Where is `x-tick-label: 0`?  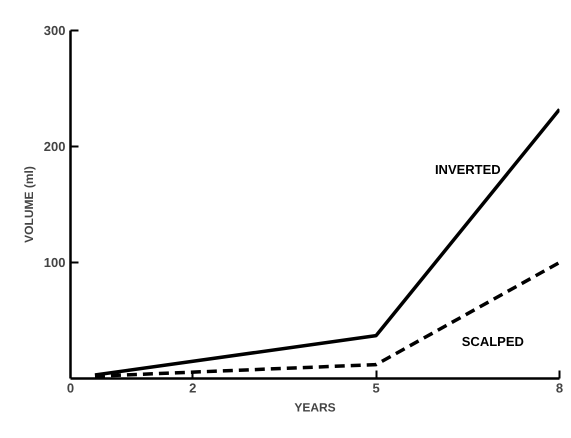
x-tick-label: 0 is located at coordinates (70, 388).